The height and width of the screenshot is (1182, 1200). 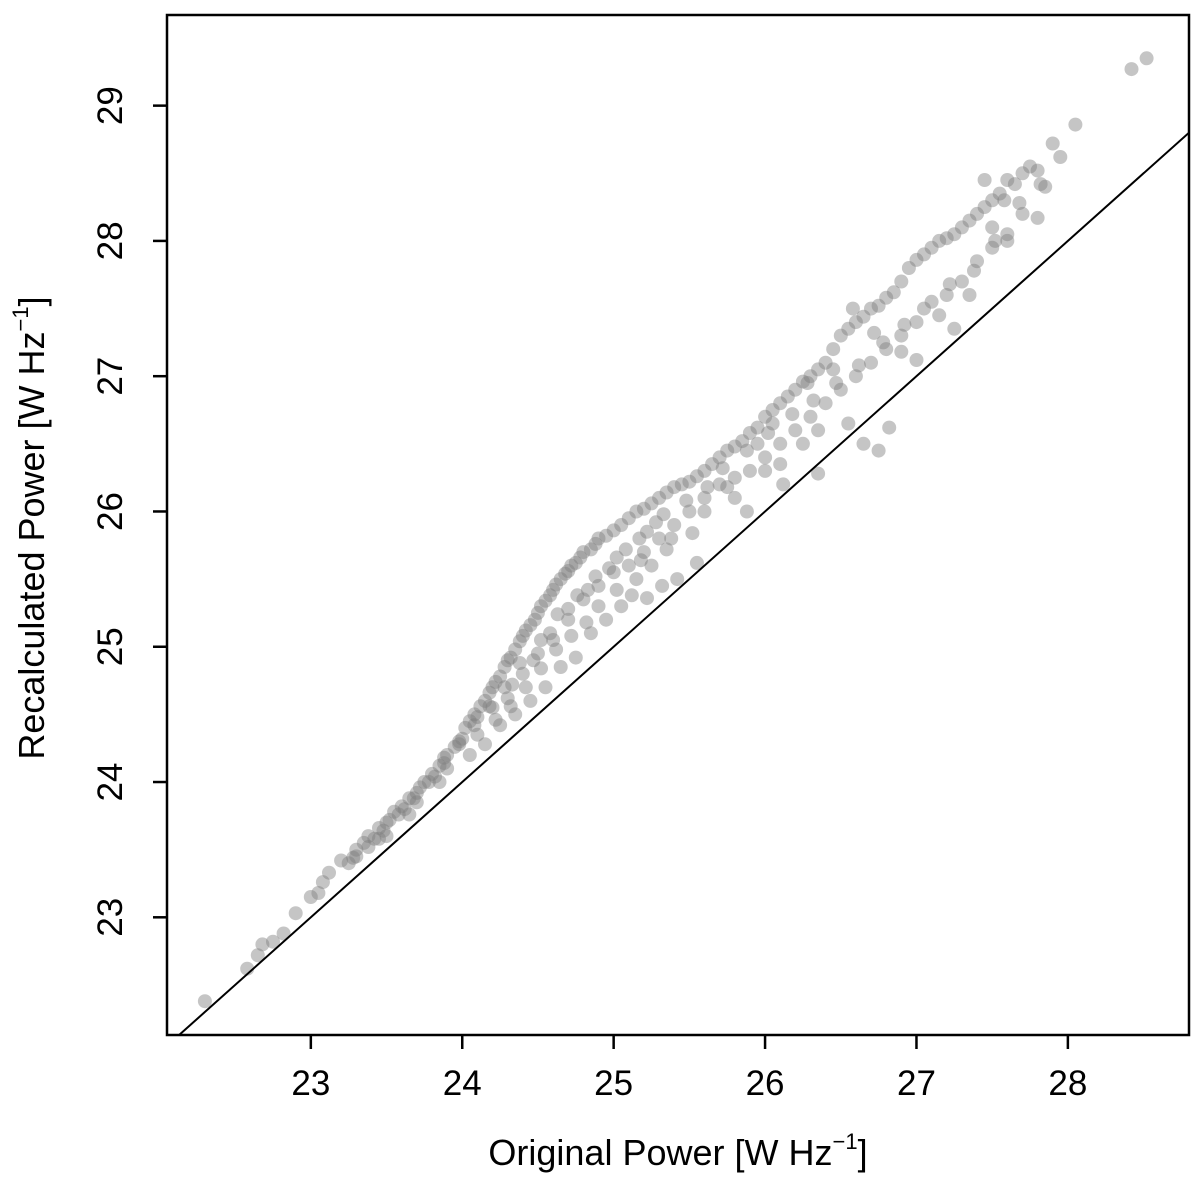 I want to click on x-tick-label: 25, so click(x=613, y=1083).